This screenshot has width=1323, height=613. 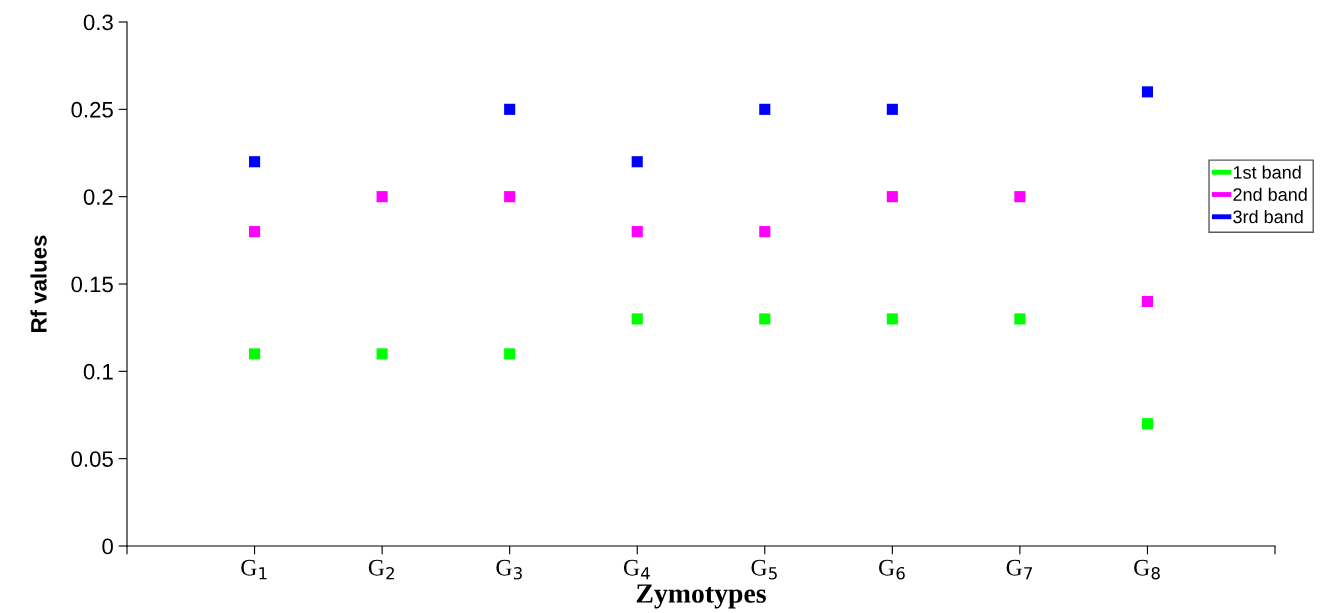 What do you see at coordinates (92, 459) in the screenshot?
I see `y-tick-label: 0.05` at bounding box center [92, 459].